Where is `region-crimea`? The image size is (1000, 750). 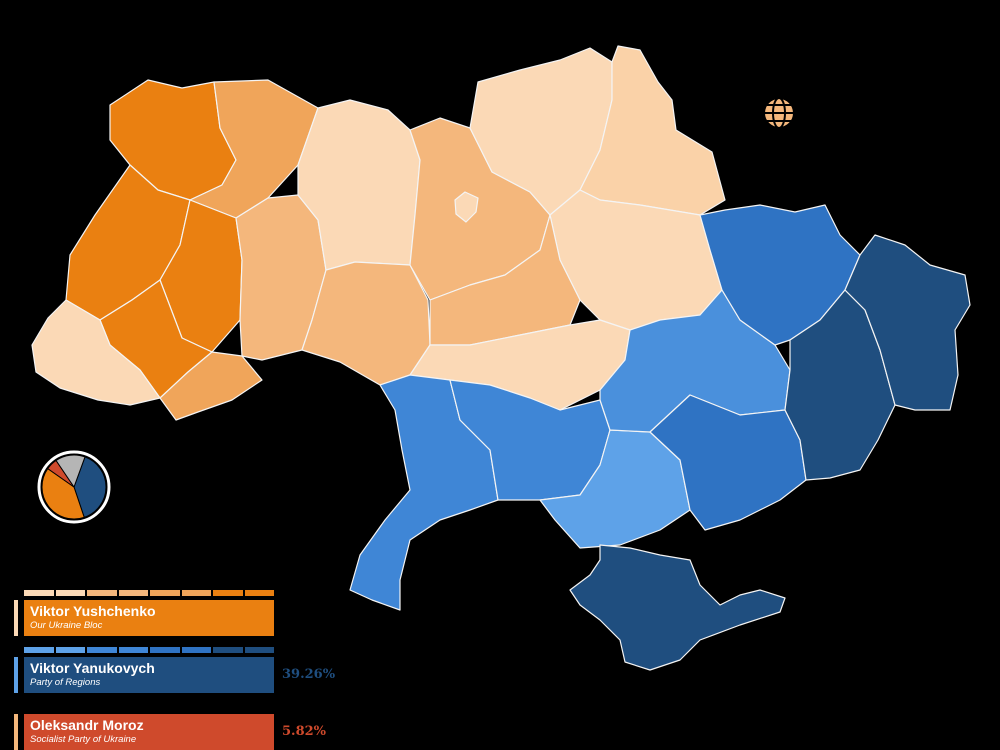 region-crimea is located at coordinates (677, 607).